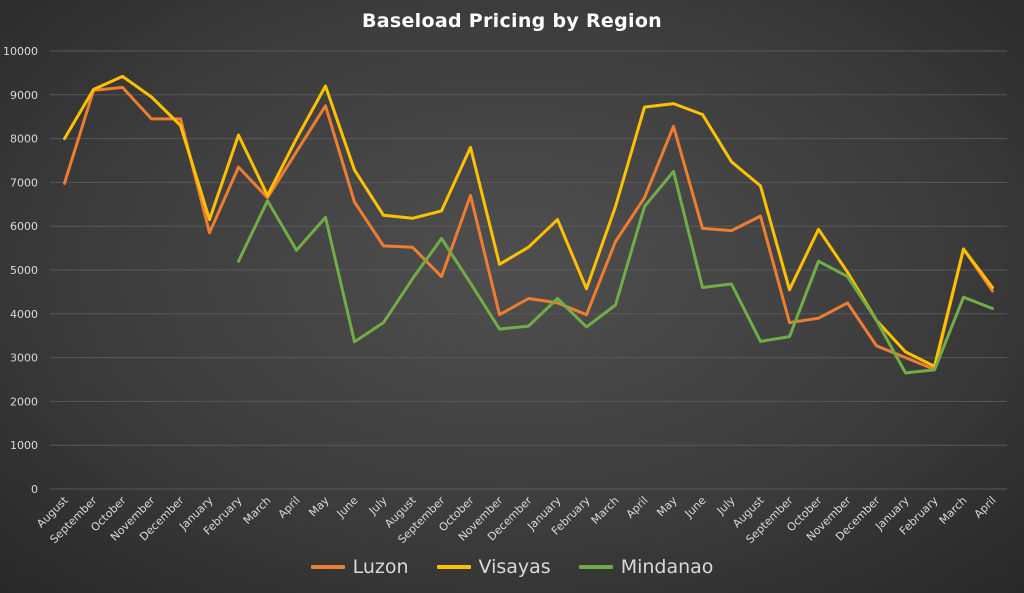 This screenshot has height=593, width=1024. What do you see at coordinates (20, 51) in the screenshot?
I see `y-tick-label: 10000` at bounding box center [20, 51].